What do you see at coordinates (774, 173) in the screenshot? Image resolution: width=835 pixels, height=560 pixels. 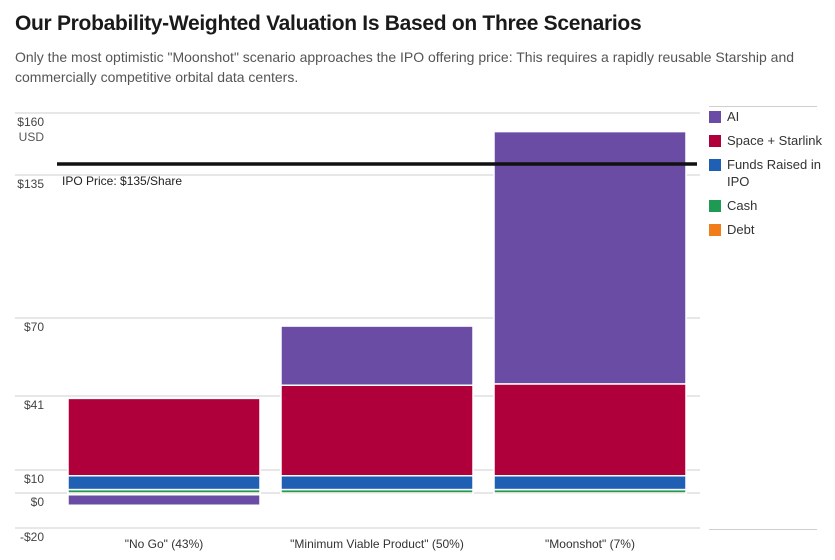 I see `legend-label: Funds Raised in IPO` at bounding box center [774, 173].